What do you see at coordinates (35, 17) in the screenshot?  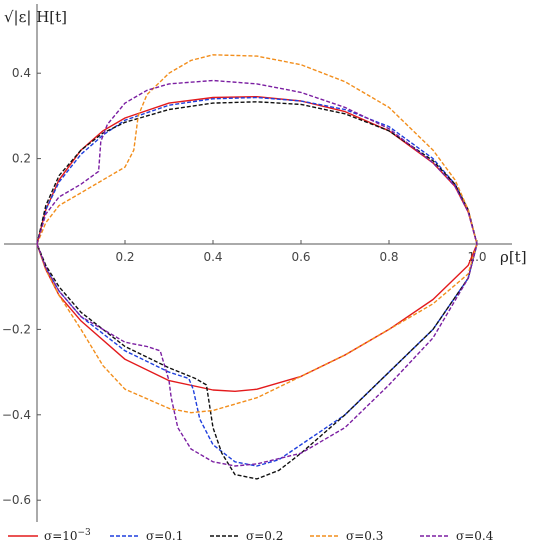 I see `y-axis-title: √|ε| H[t]` at bounding box center [35, 17].